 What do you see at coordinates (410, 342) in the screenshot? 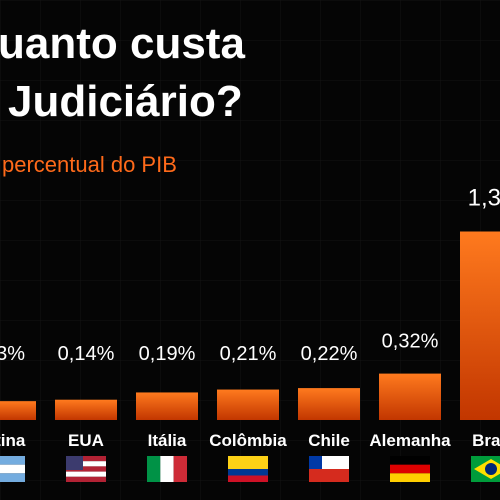
I see `value-label: 0,32%` at bounding box center [410, 342].